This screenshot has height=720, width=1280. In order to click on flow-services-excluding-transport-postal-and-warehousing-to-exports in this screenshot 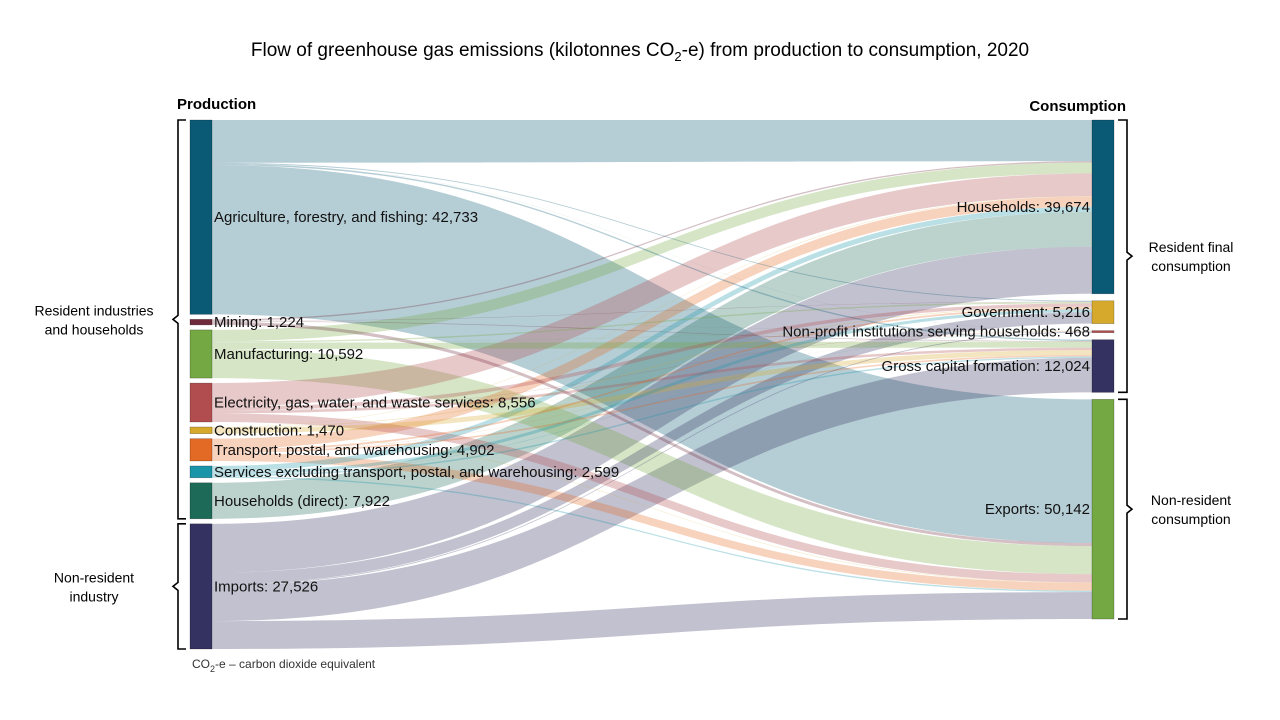, I will do `click(652, 534)`.